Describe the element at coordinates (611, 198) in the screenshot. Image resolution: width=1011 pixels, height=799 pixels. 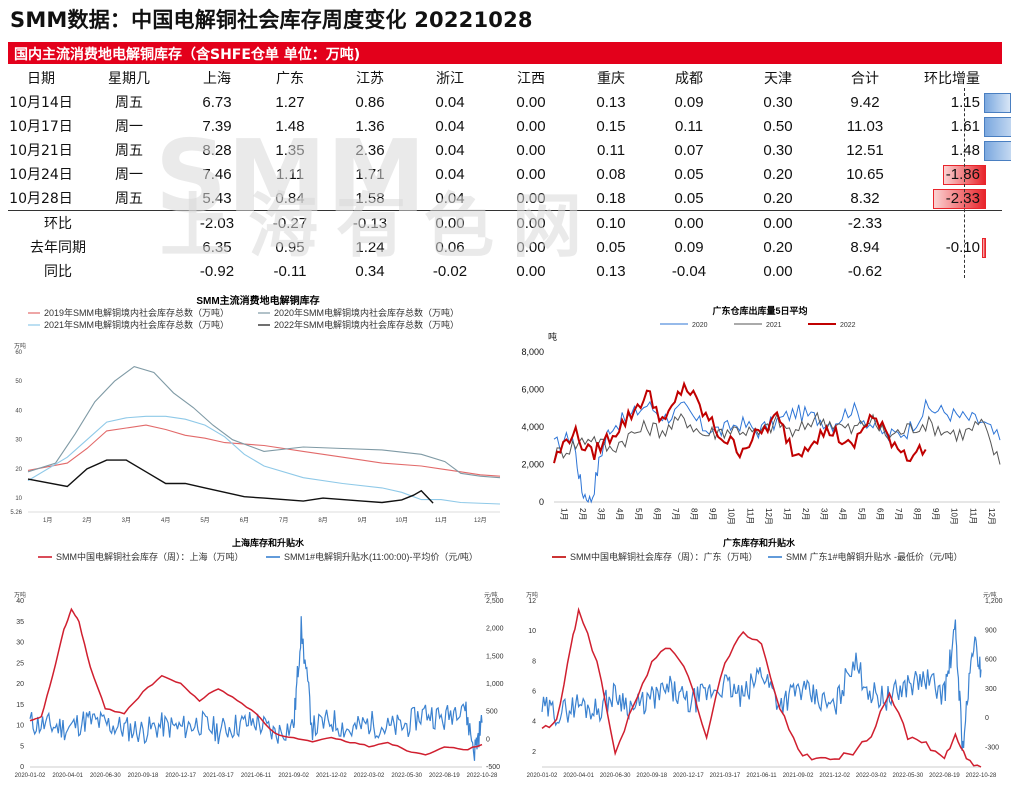
I see `value-cell: 0.18` at that location.